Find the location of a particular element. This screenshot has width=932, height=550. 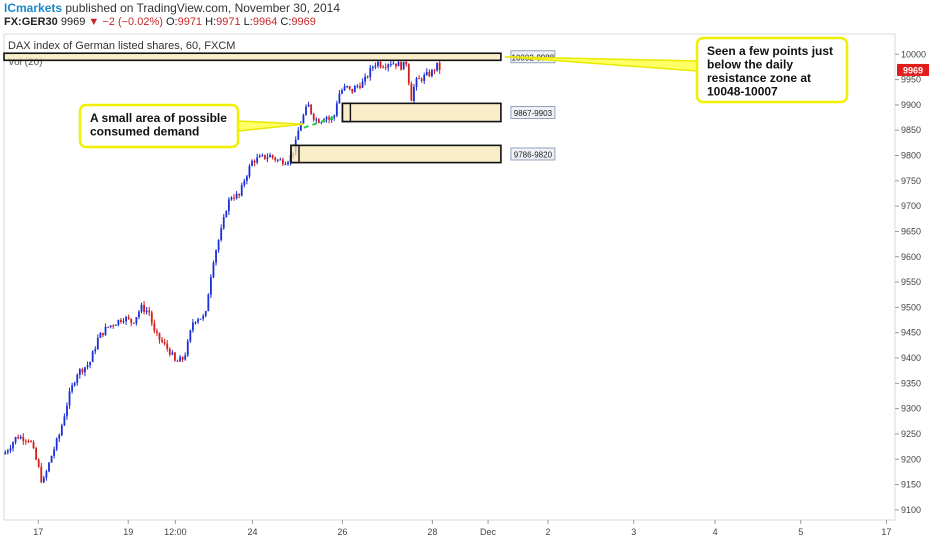

resistance-note-box is located at coordinates (772, 70).